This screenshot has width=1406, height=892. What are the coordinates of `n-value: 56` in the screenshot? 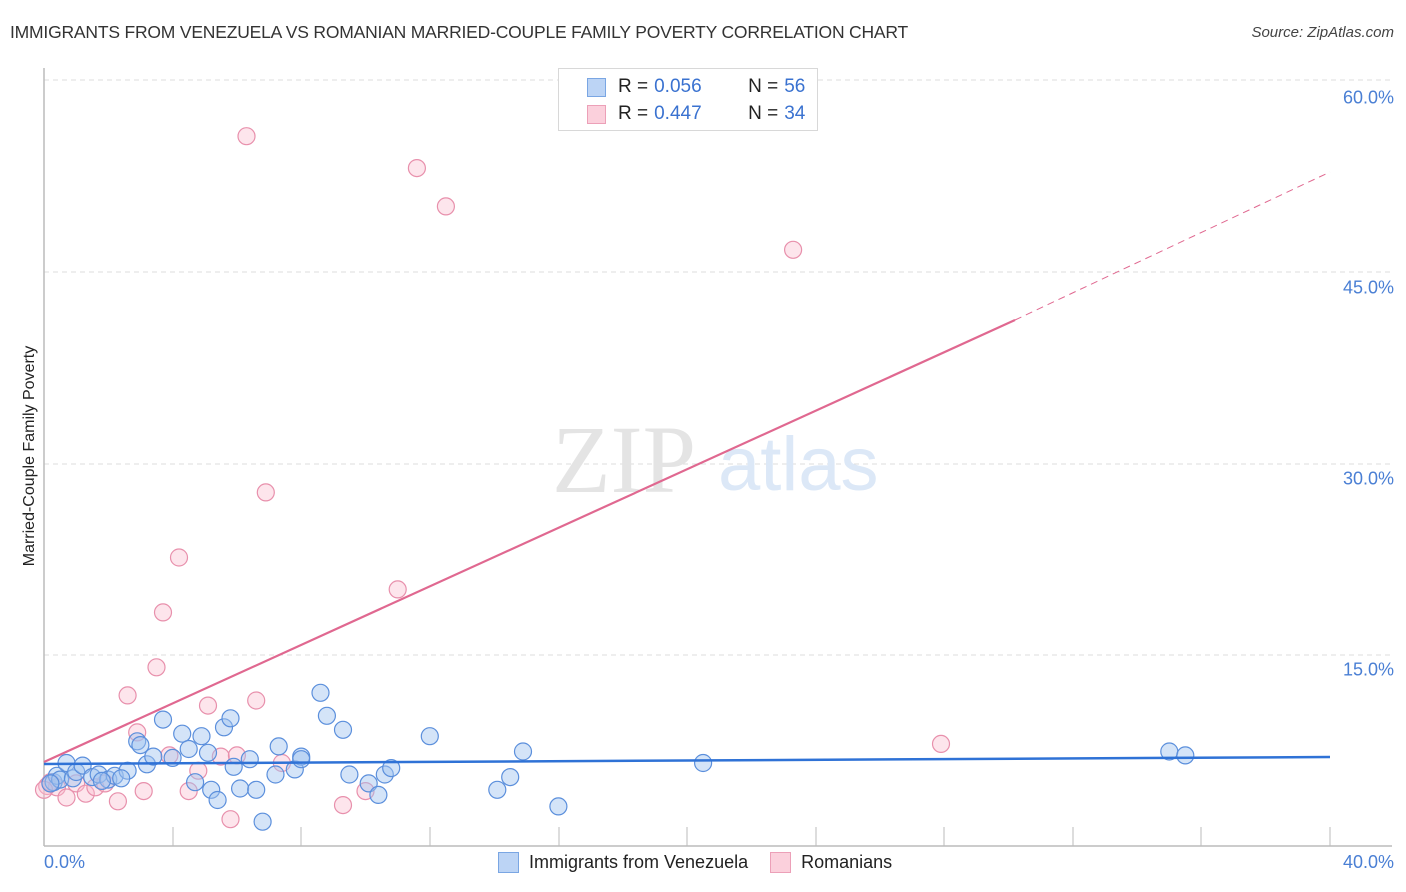 It's located at (795, 86).